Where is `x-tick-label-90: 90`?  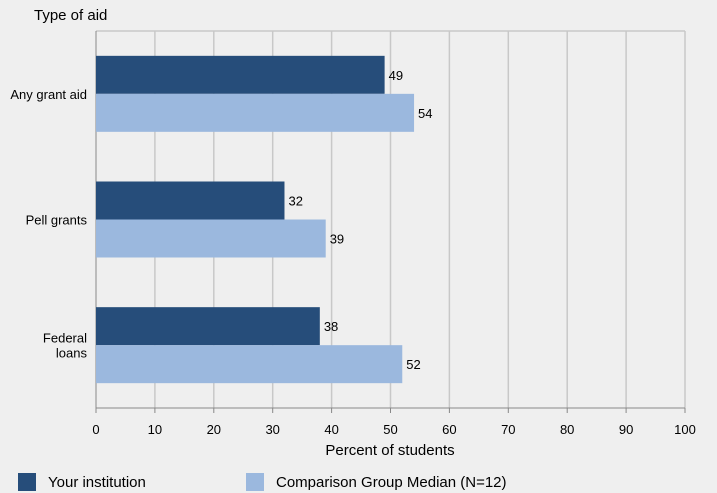
x-tick-label-90: 90 is located at coordinates (626, 429).